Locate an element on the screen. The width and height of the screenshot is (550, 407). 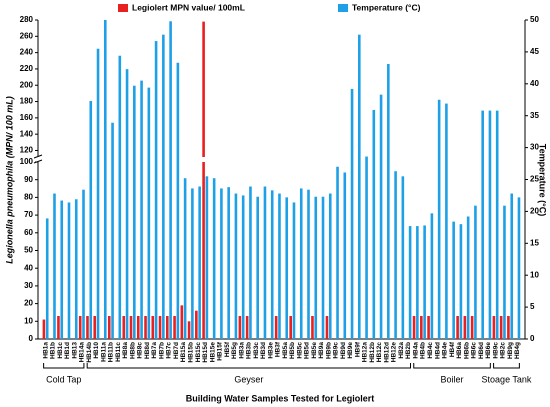
x-tick-label: HB15a is located at coordinates (183, 352).